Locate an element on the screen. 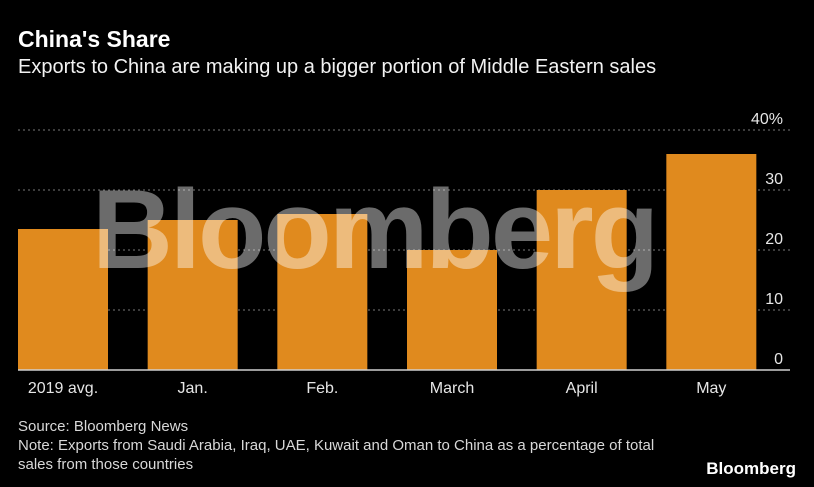 Image resolution: width=814 pixels, height=487 pixels. bar-jan is located at coordinates (192, 295).